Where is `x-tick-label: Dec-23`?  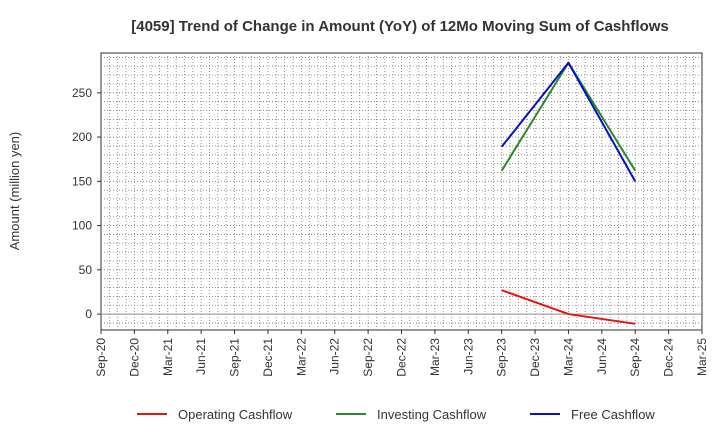
x-tick-label: Dec-23 is located at coordinates (535, 357).